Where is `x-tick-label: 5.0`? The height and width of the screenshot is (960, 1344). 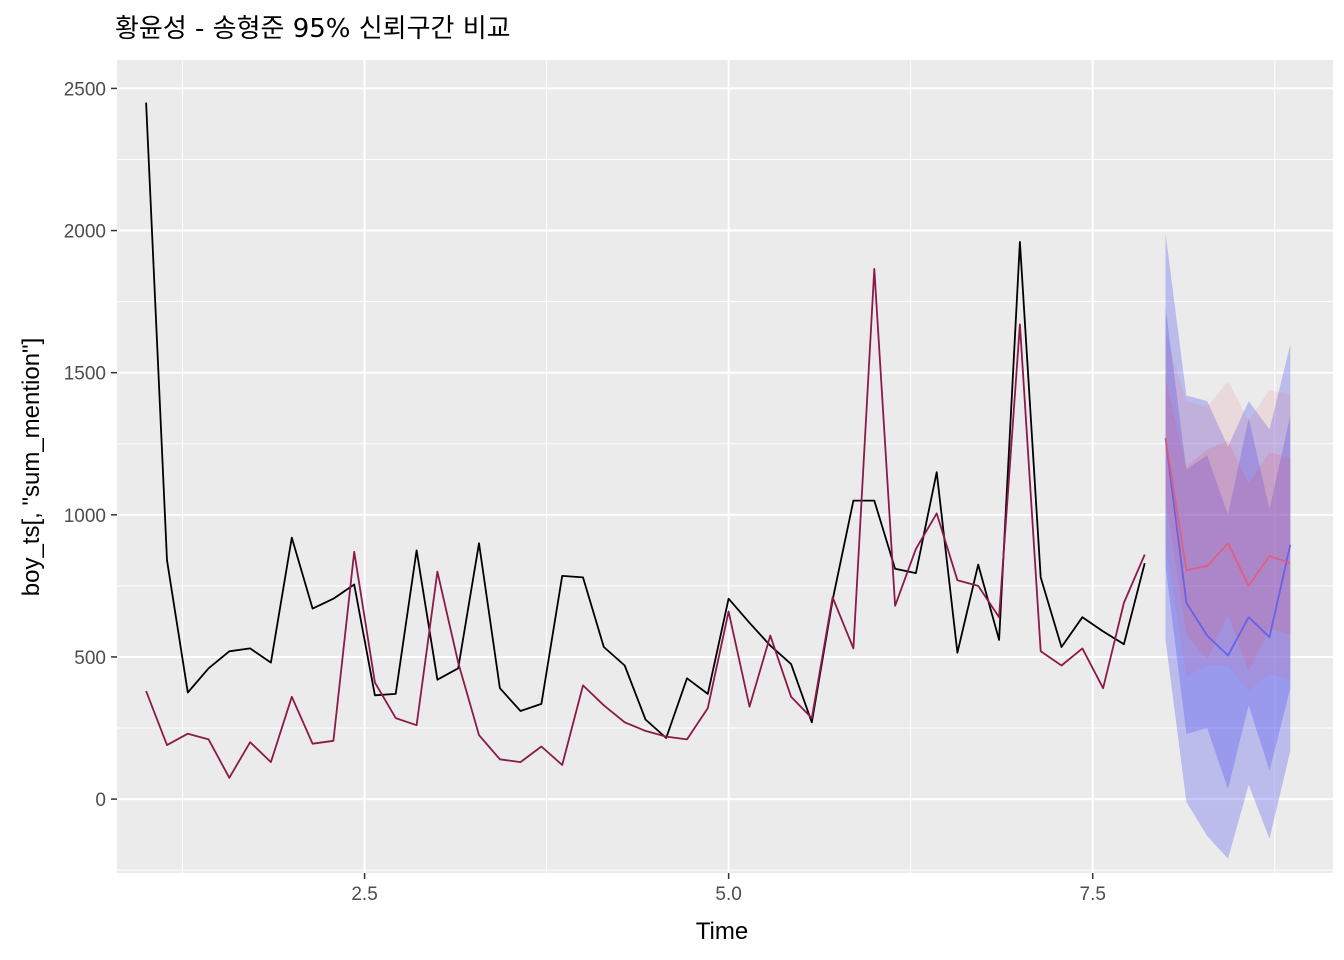 x-tick-label: 5.0 is located at coordinates (728, 894).